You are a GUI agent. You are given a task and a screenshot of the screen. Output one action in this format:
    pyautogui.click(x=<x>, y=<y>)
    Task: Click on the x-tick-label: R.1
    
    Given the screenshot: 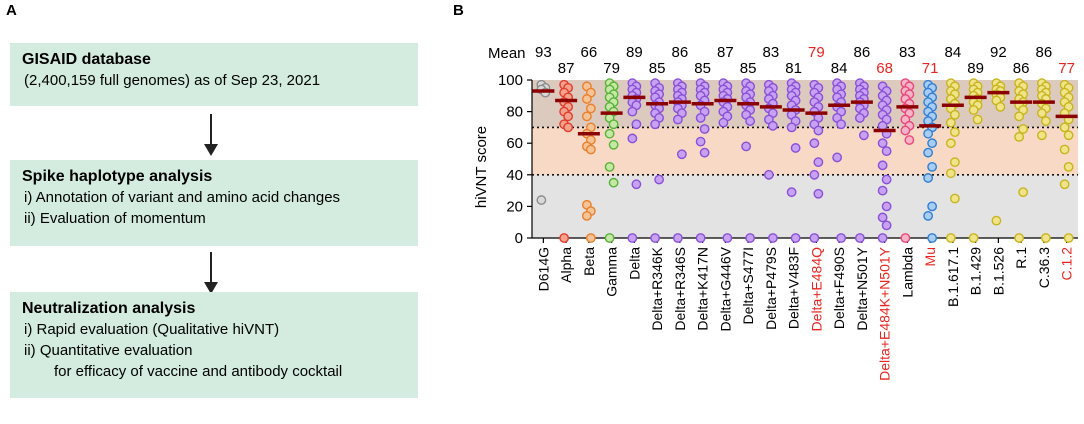 What is the action you would take?
    pyautogui.click(x=1021, y=258)
    